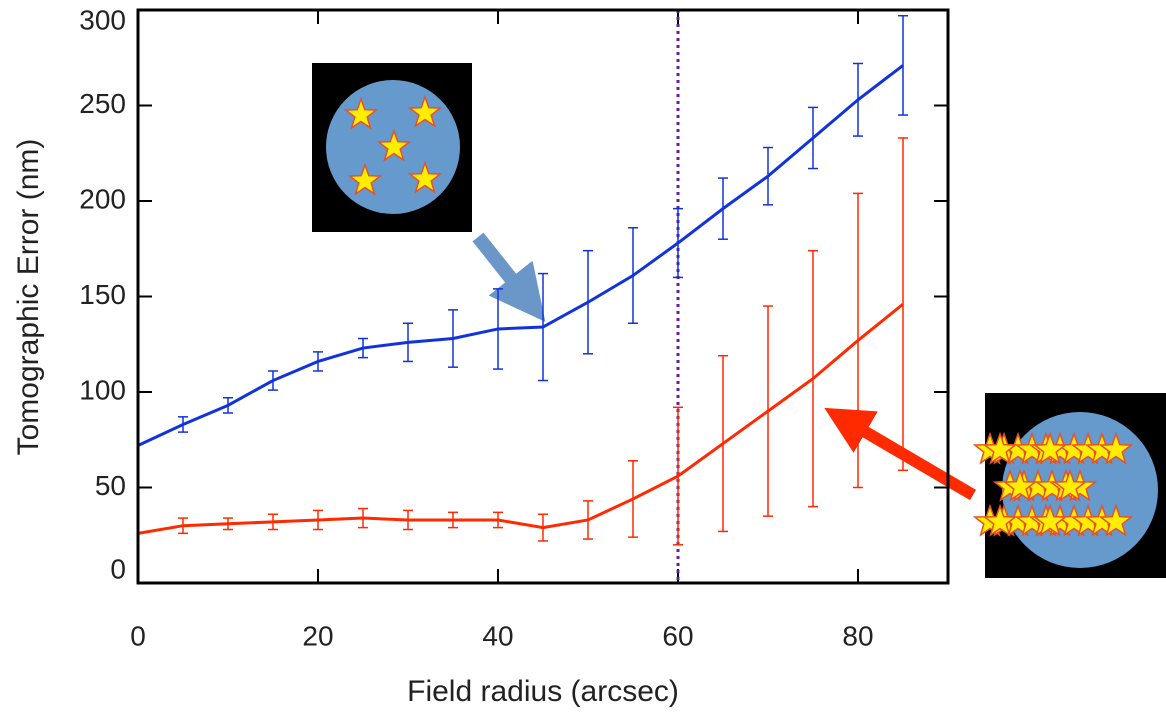 This screenshot has width=1166, height=717. Describe the element at coordinates (857, 635) in the screenshot. I see `x-tick-label: 80` at that location.